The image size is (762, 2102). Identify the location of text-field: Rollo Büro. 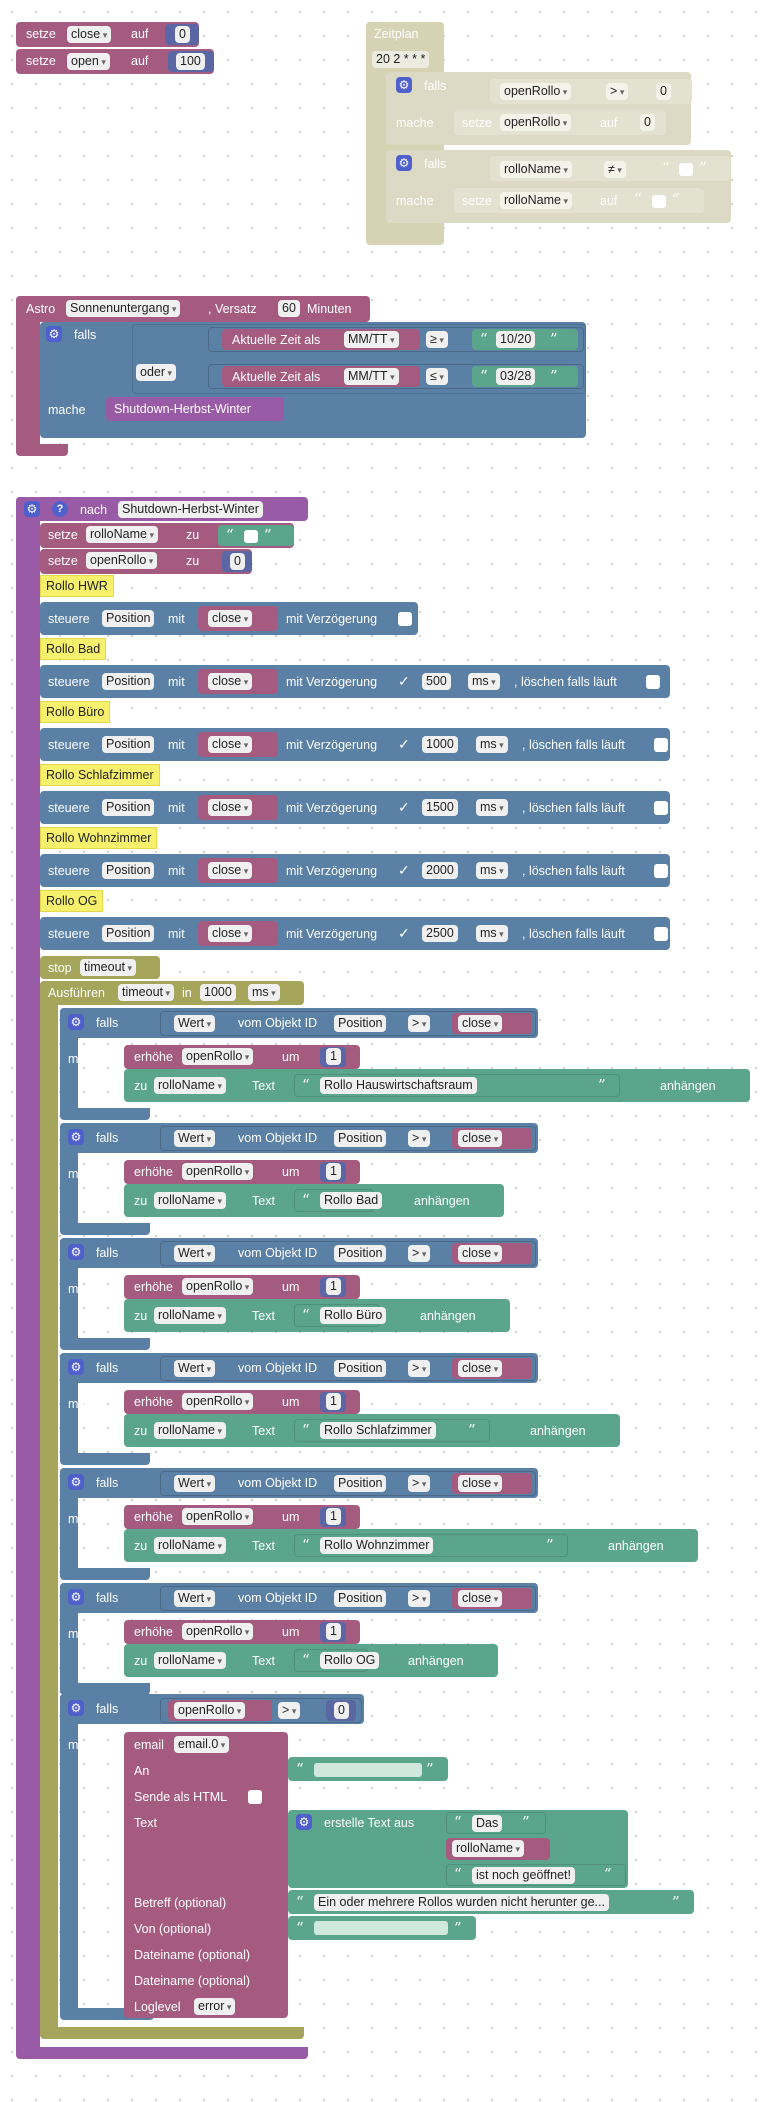
(353, 1315).